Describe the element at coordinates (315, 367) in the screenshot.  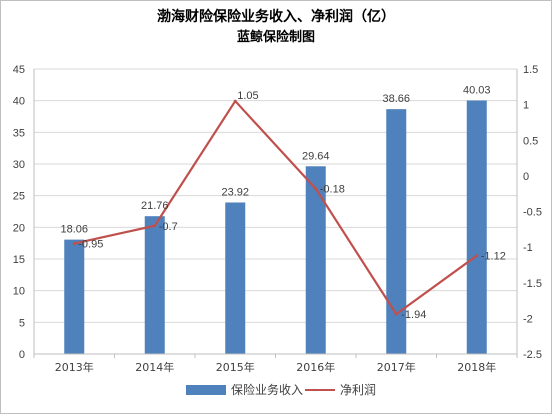
I see `x-tick-label: 2016年` at that location.